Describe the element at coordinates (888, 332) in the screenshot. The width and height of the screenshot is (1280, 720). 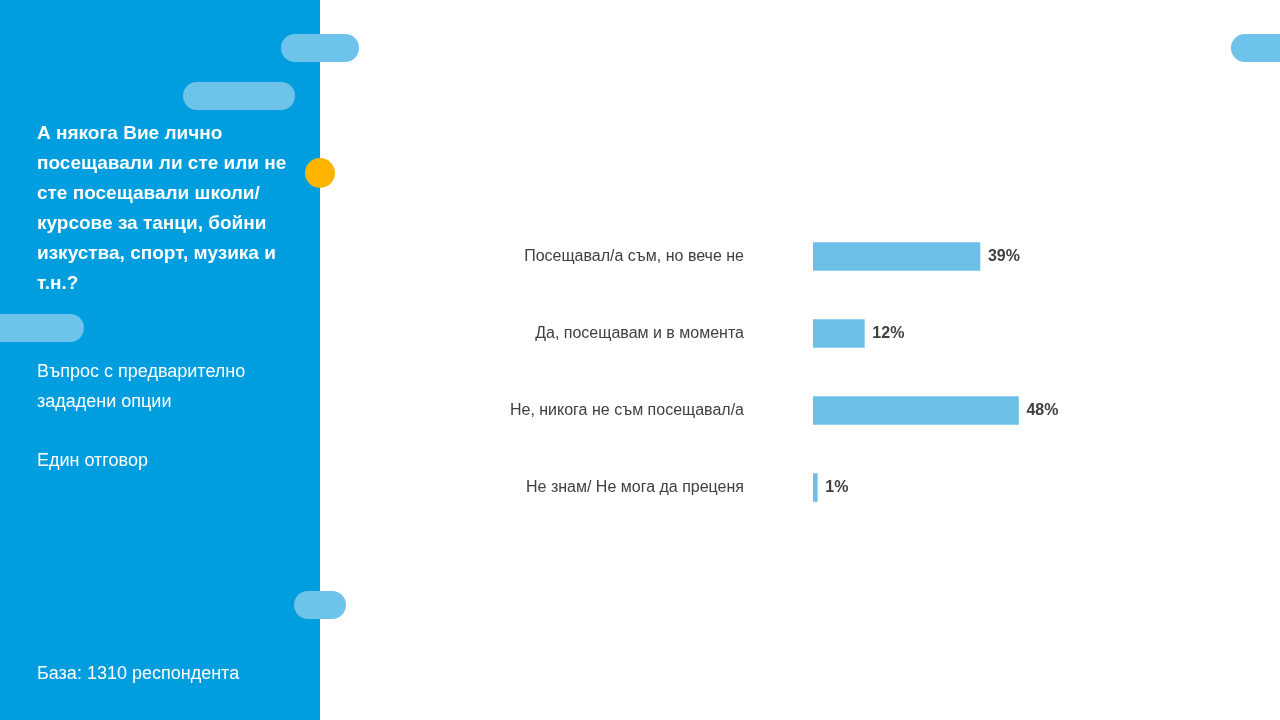
I see `data-label: 12%` at that location.